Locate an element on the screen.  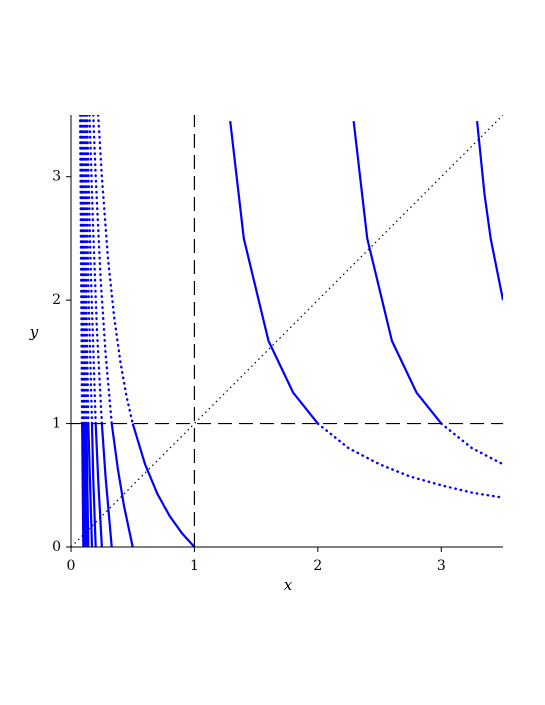
y-tick-label: 0 is located at coordinates (56, 547).